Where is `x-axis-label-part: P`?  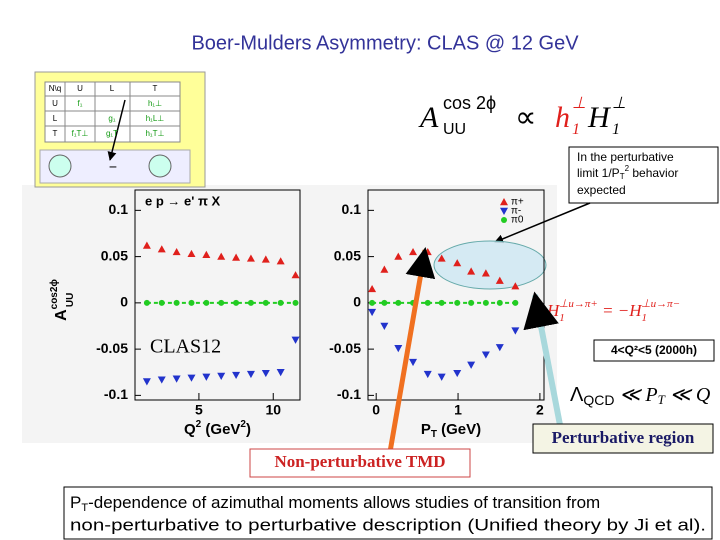
x-axis-label-part: P is located at coordinates (426, 429).